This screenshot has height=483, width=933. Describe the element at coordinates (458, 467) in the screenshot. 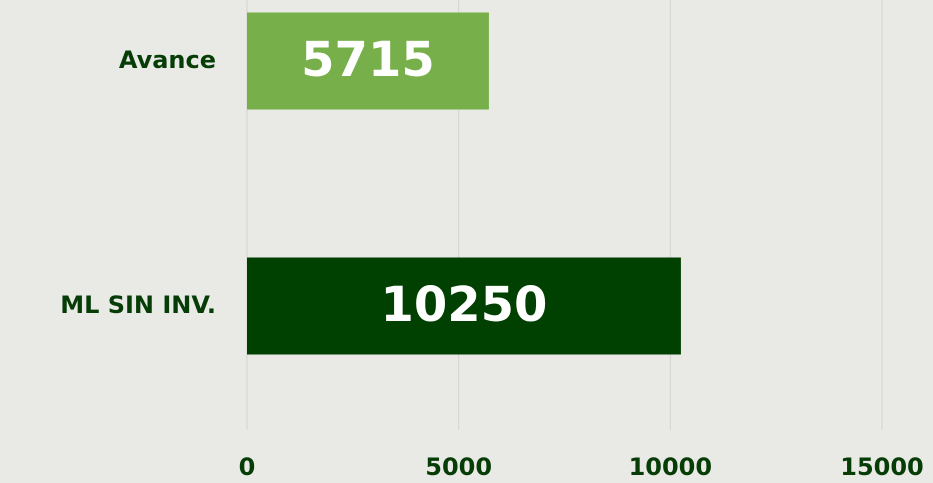

I see `x-tick-label: 5000` at that location.